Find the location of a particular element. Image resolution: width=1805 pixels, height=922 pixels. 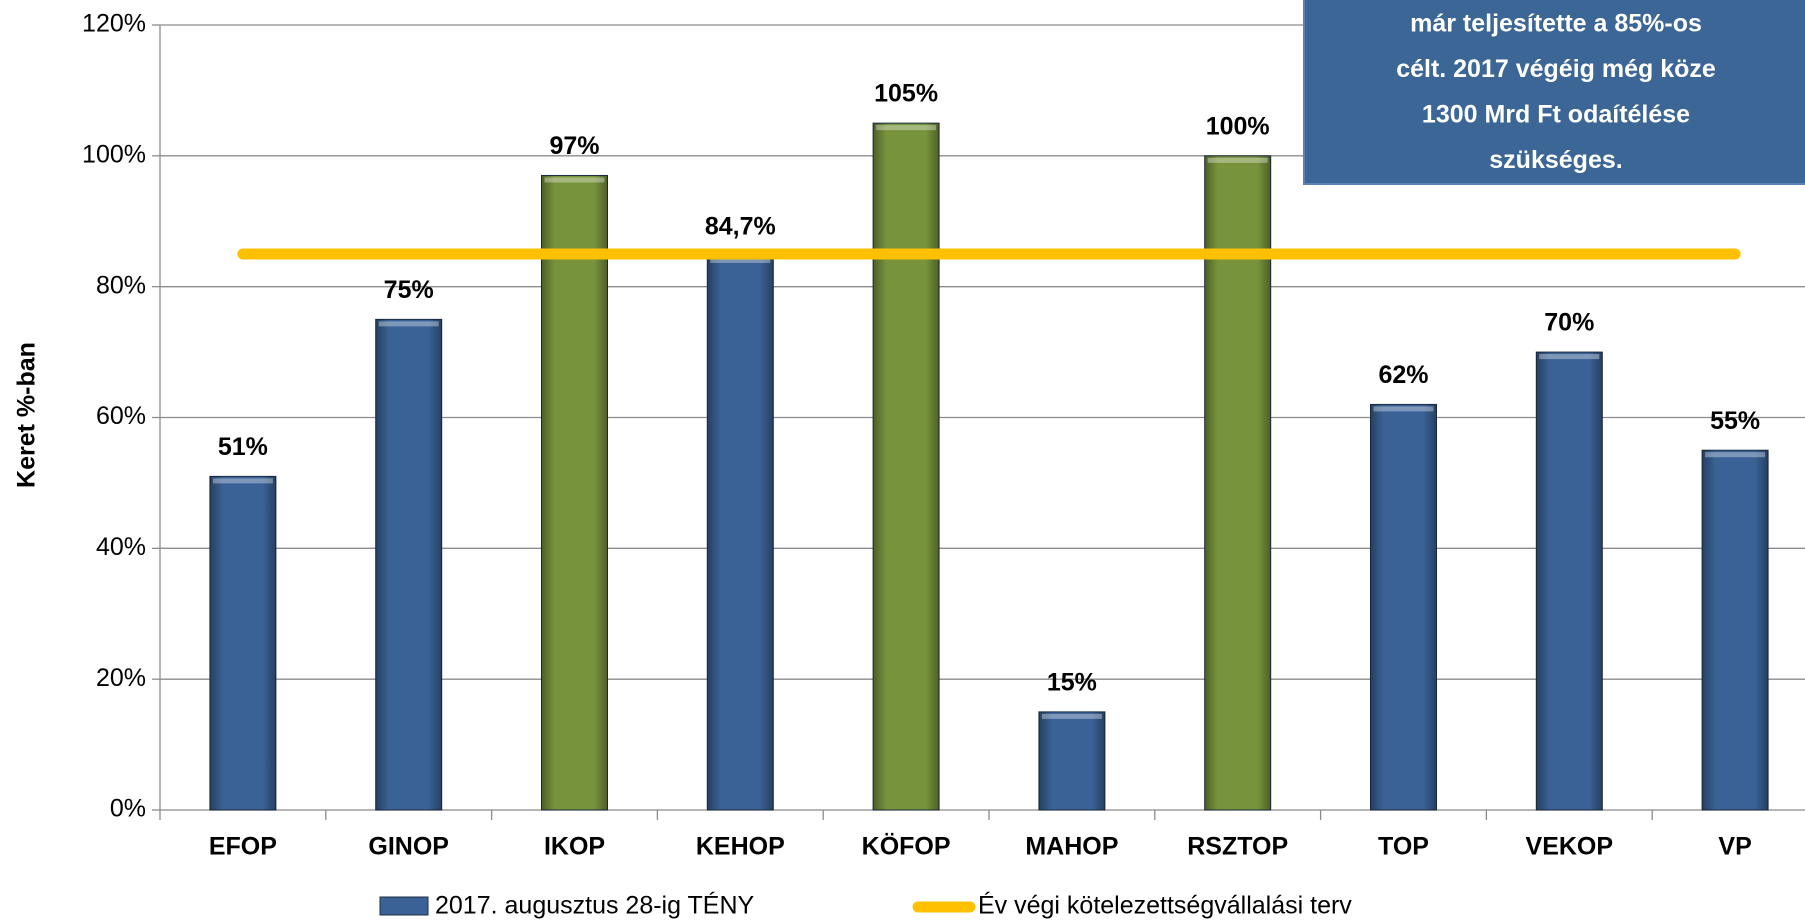

x-tick-label: RSZTOP is located at coordinates (1237, 847).